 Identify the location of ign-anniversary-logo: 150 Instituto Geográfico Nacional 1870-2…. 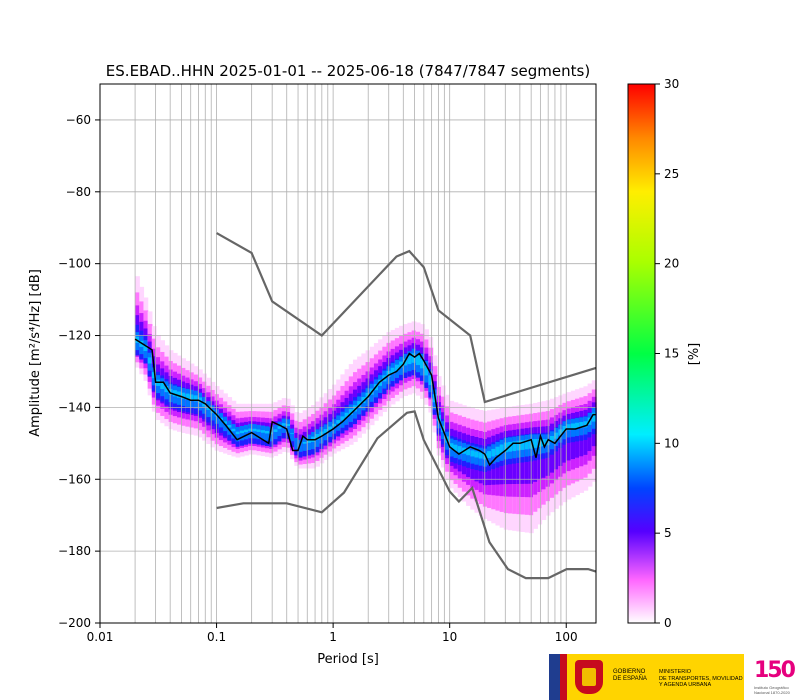
(775, 678).